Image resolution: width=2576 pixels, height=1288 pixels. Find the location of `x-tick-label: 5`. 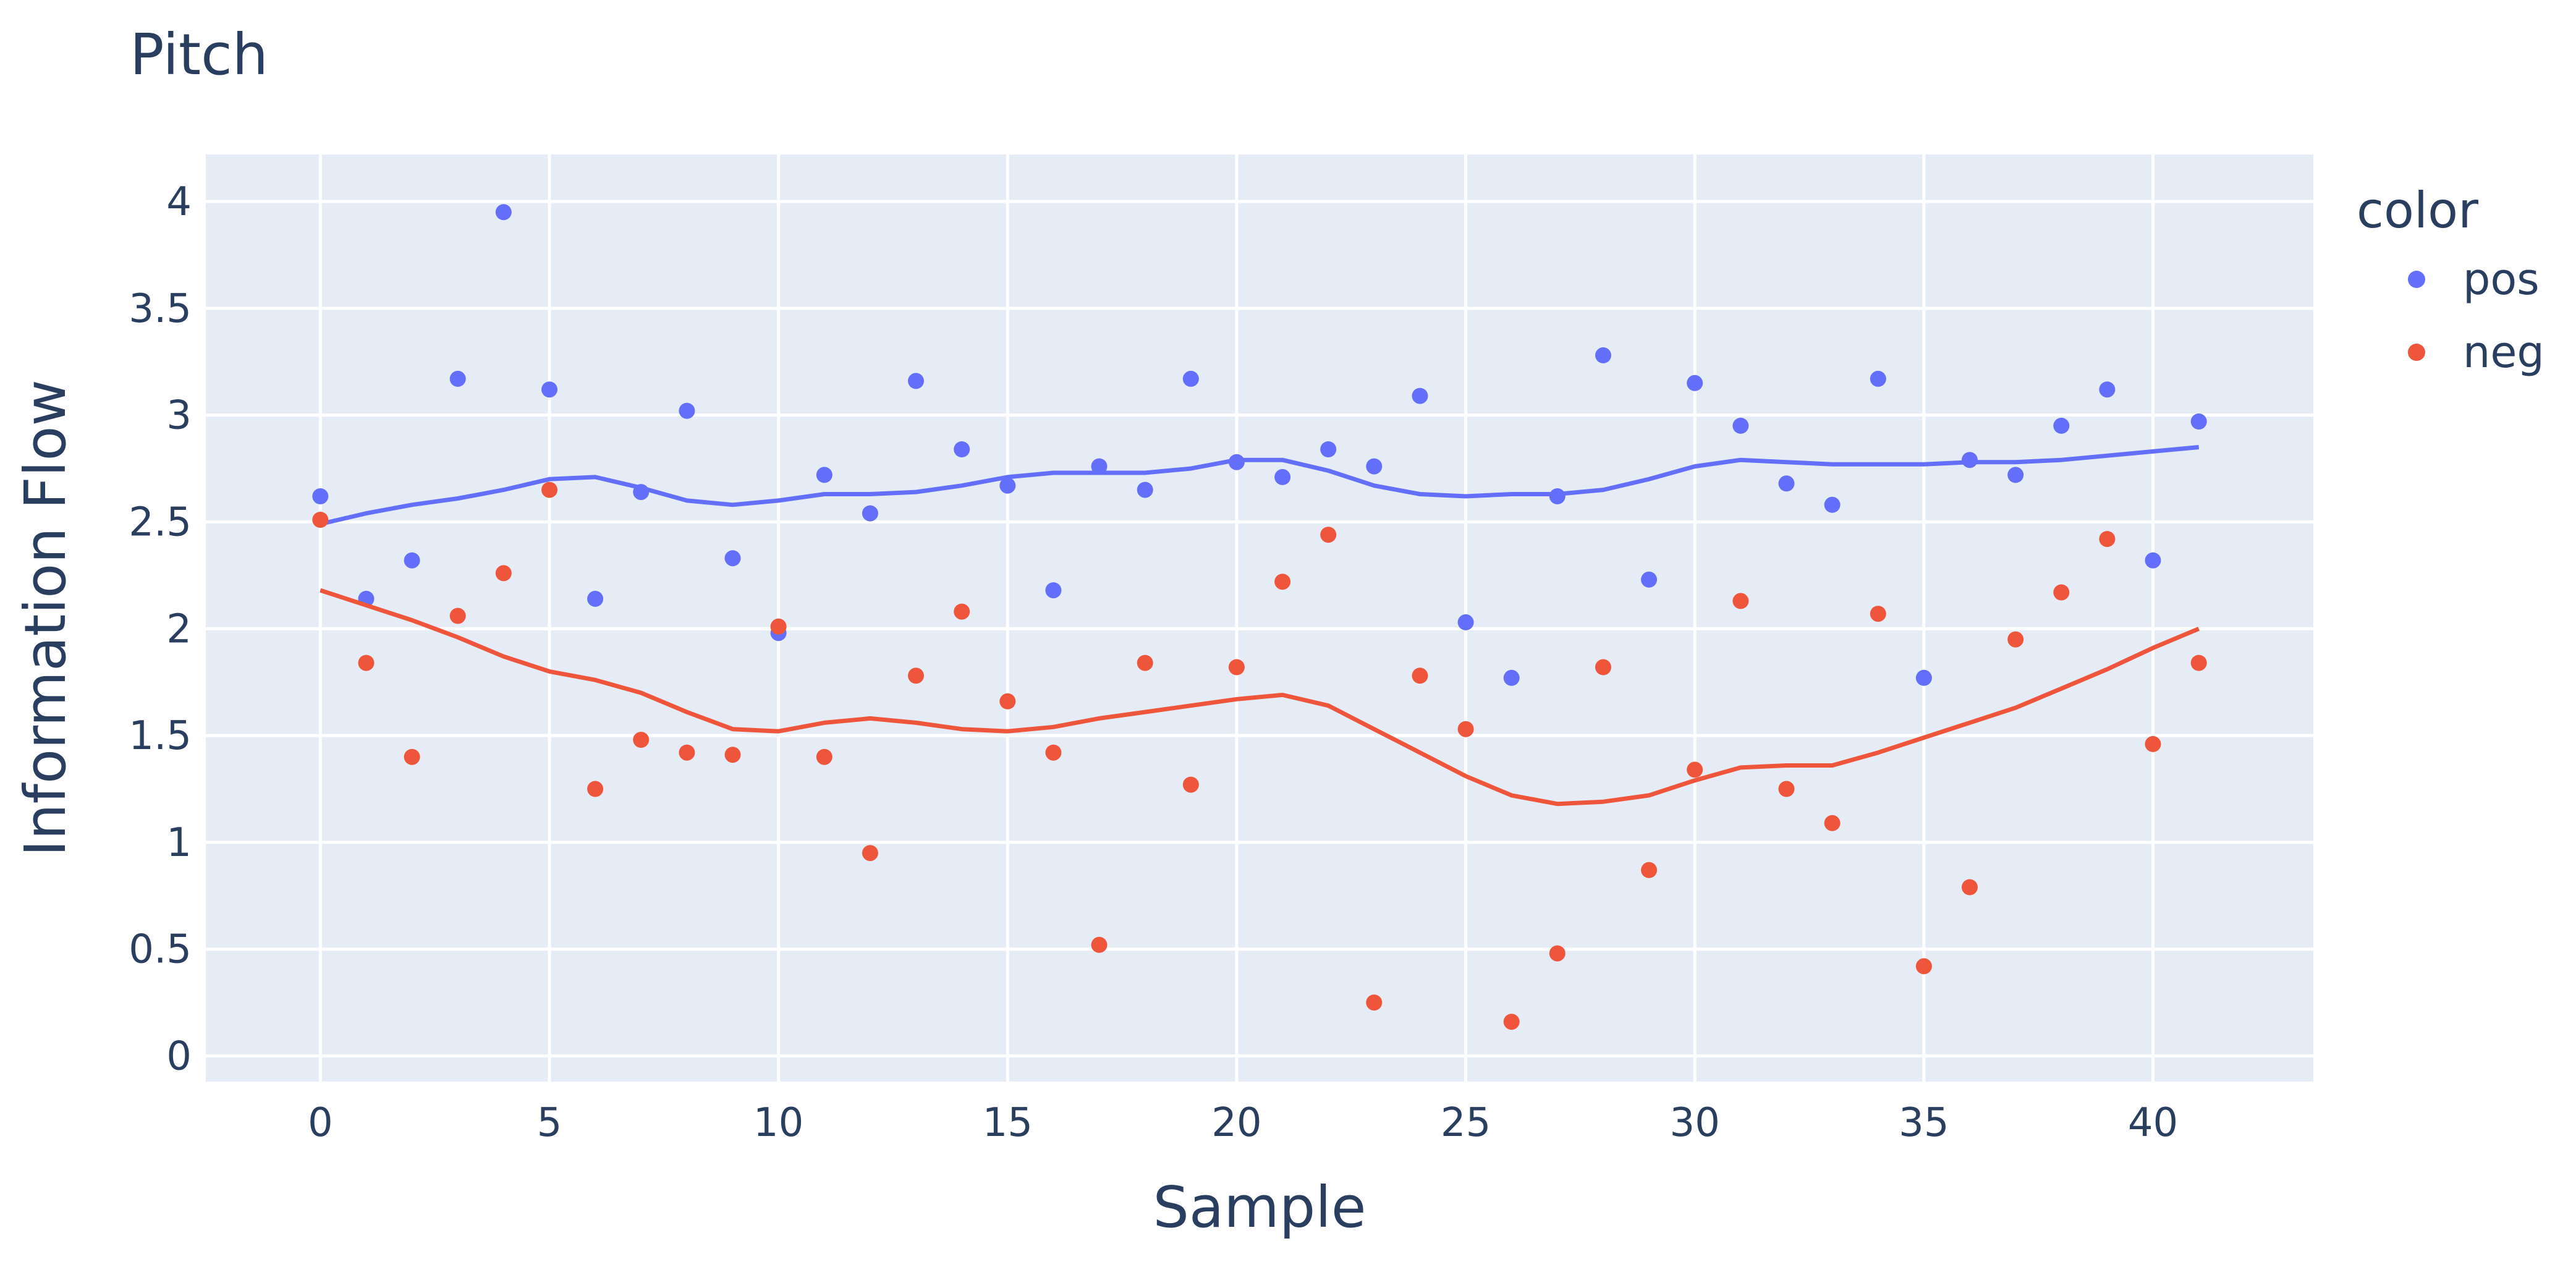

x-tick-label: 5 is located at coordinates (549, 1123).